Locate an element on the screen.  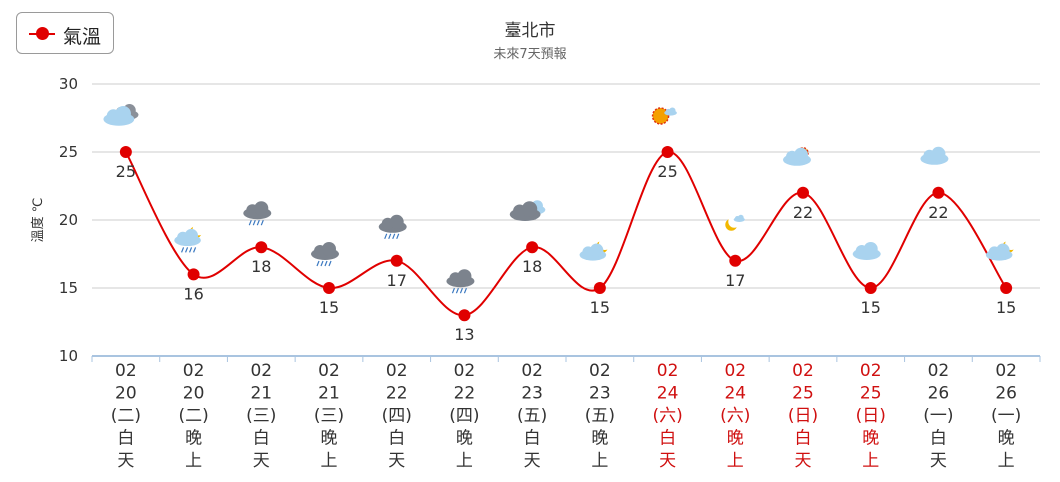
data-label: 22 is located at coordinates (803, 212).